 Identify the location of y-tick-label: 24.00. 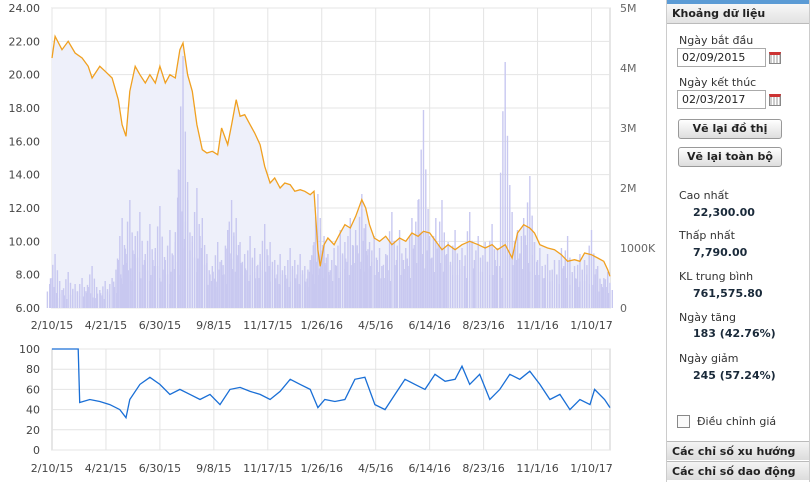
(25, 8).